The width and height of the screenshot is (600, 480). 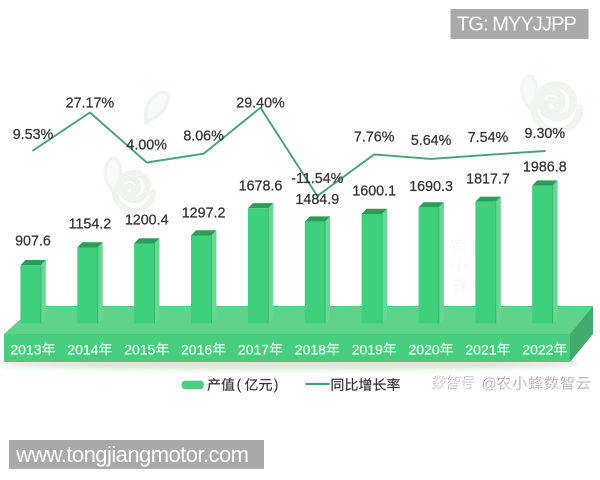 I want to click on svg-text: 1817.7, so click(x=488, y=180).